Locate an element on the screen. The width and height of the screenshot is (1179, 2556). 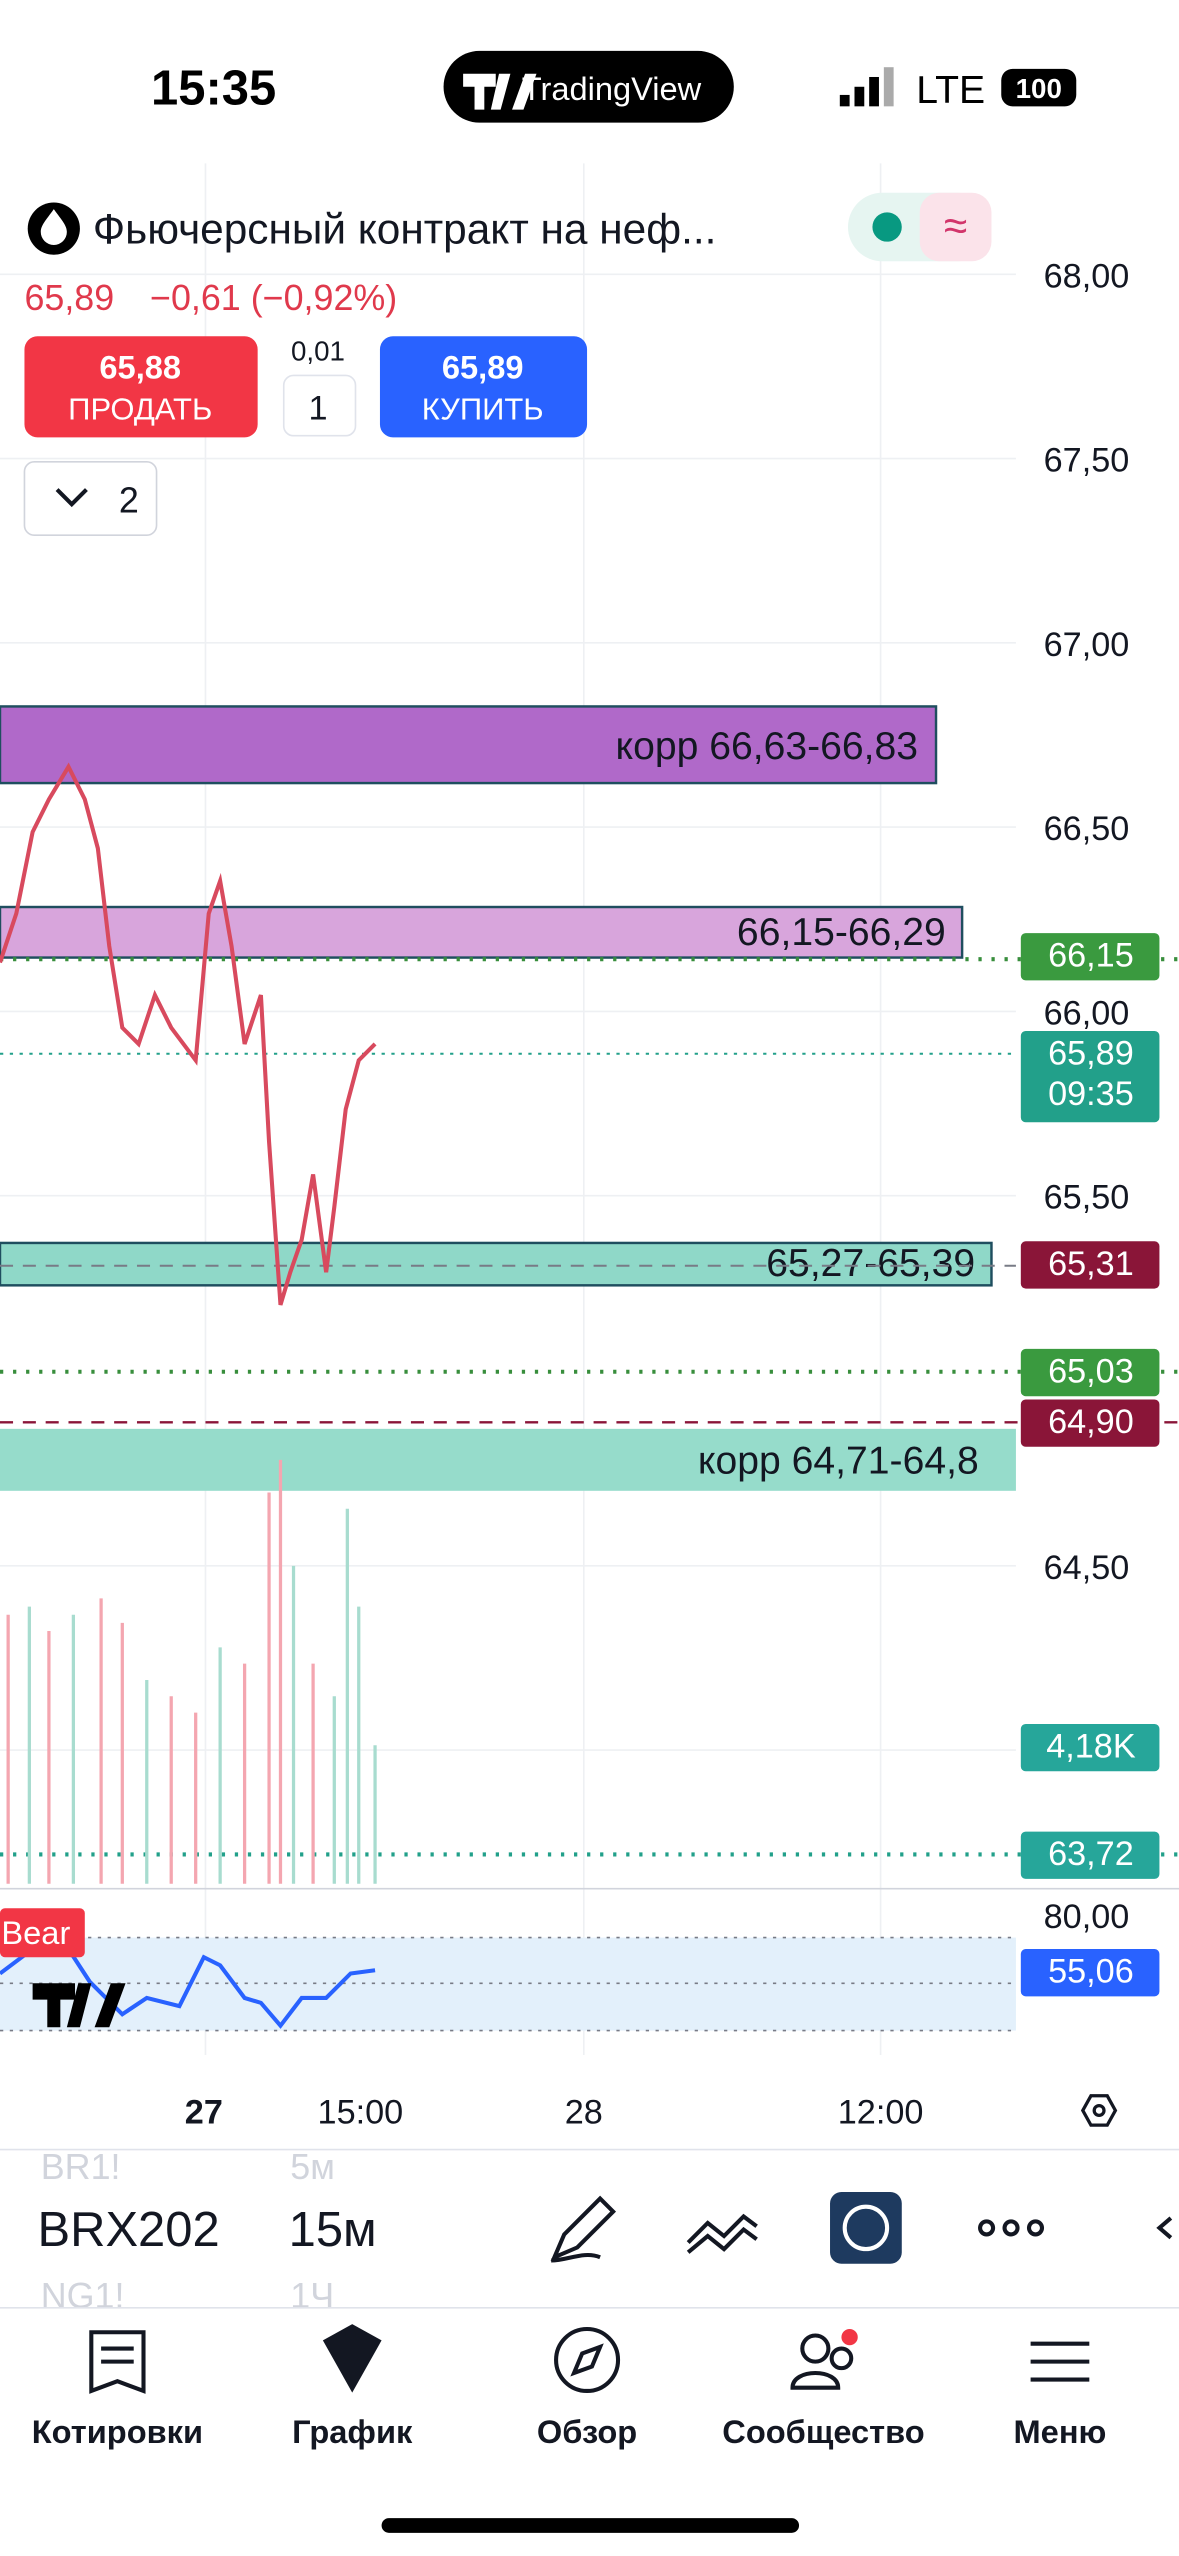
tv-logo is located at coordinates (500, 91).